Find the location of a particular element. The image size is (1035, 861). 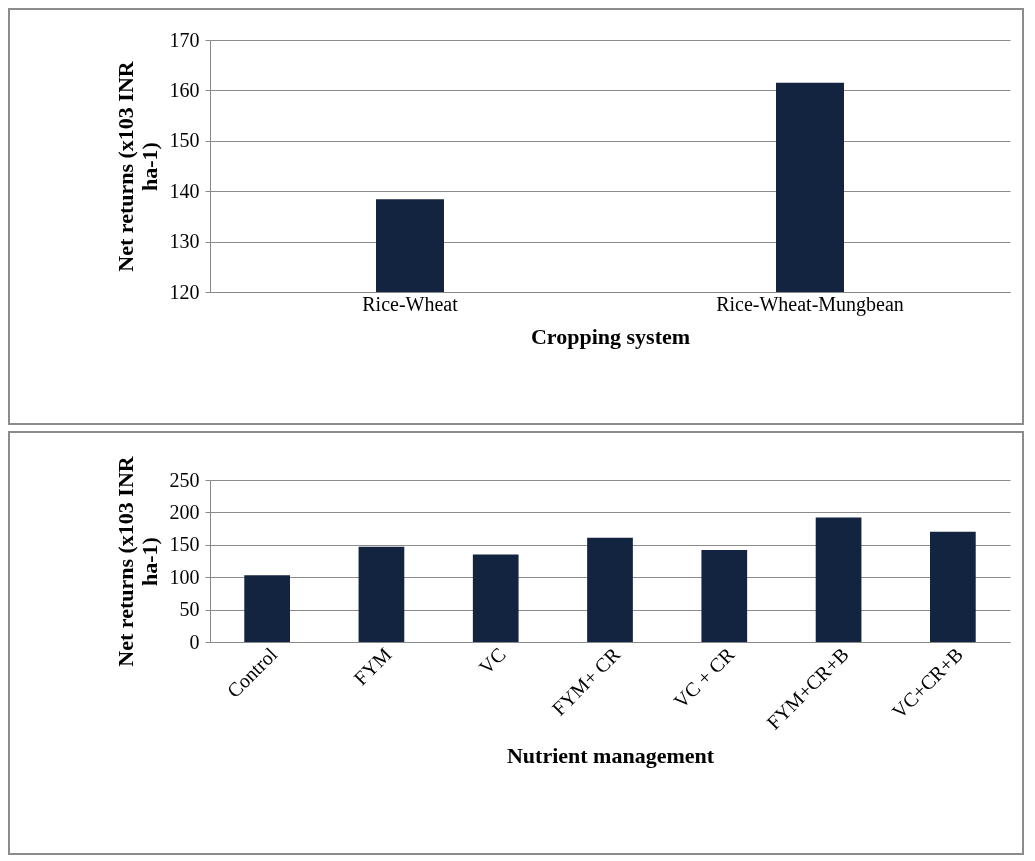

x-tick-label: VC is located at coordinates (492, 661).